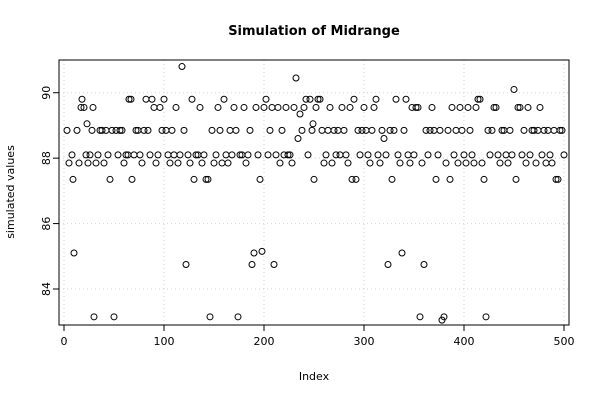  What do you see at coordinates (46, 158) in the screenshot?
I see `y-tick-label: 88` at bounding box center [46, 158].